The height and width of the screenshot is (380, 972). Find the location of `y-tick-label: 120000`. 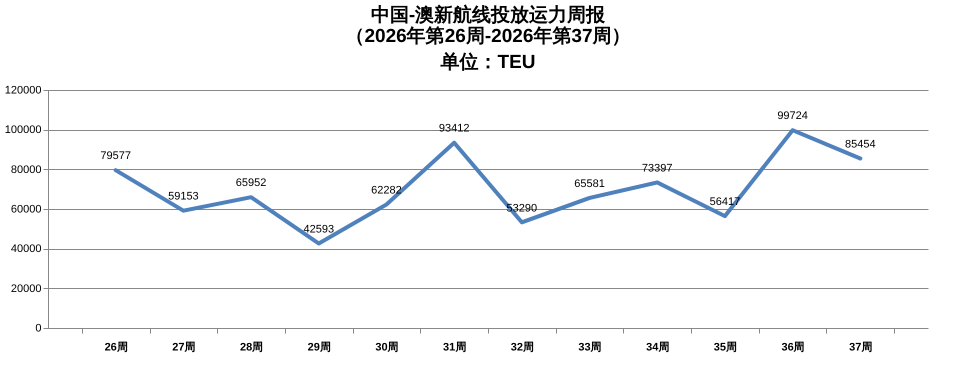

y-tick-label: 120000 is located at coordinates (23, 90).